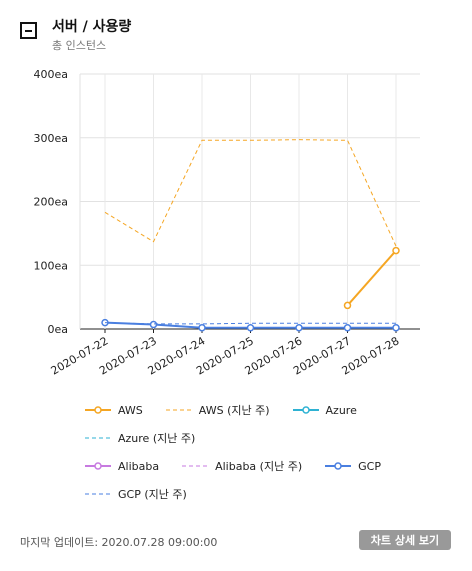  Describe the element at coordinates (50, 74) in the screenshot. I see `y-tick-label: 400ea` at that location.